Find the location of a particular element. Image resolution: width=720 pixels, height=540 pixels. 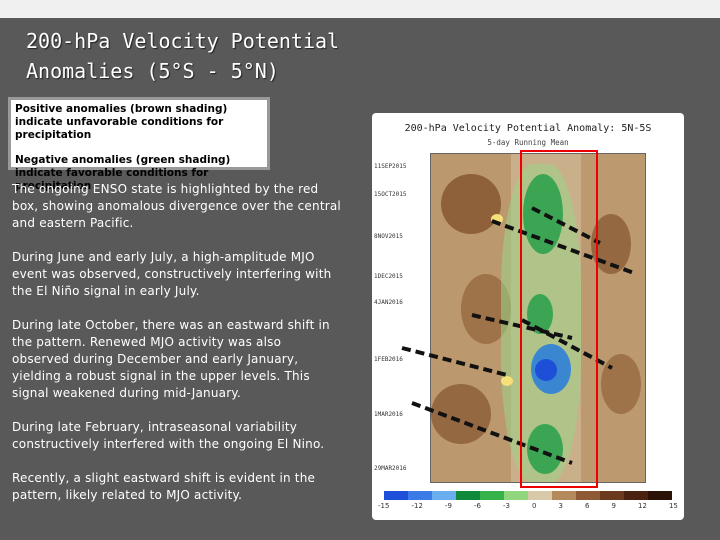

title-line-2: Anomalies (5°S - 5°N) is located at coordinates (152, 71).